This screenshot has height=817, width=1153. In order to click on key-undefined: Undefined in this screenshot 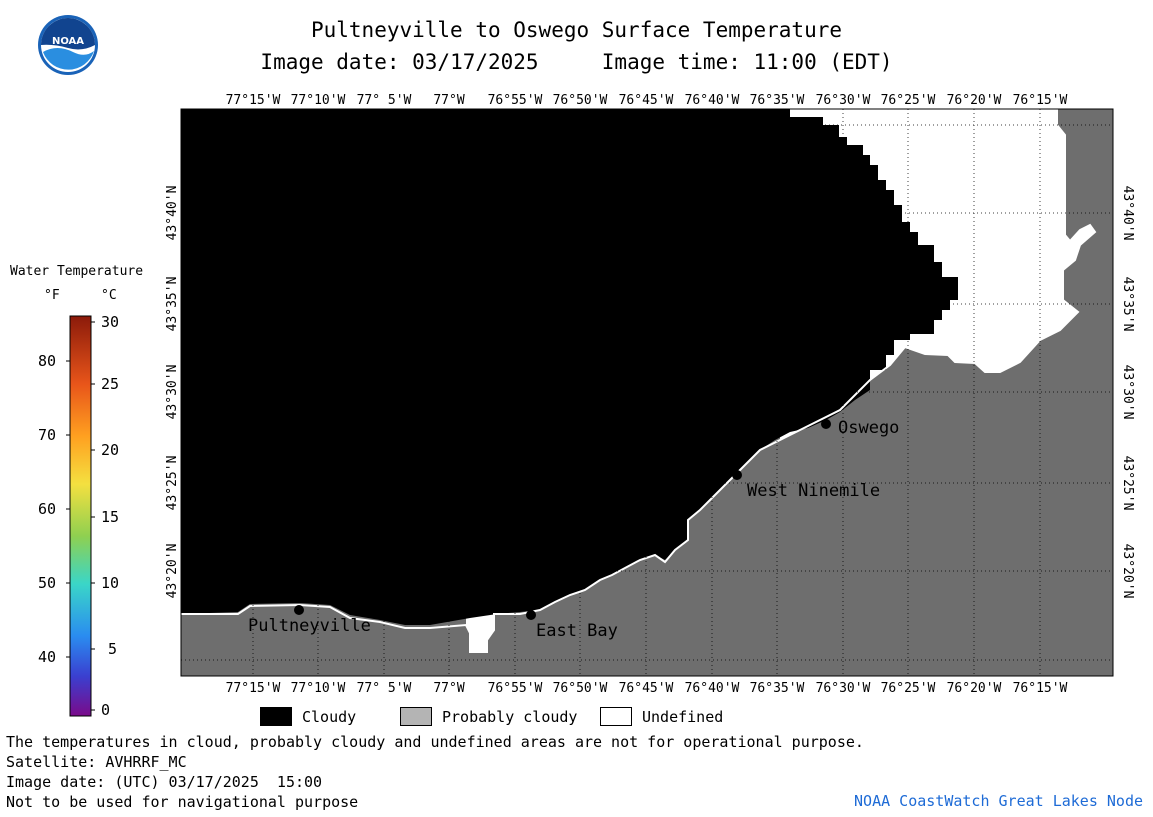, I will do `click(661, 716)`.